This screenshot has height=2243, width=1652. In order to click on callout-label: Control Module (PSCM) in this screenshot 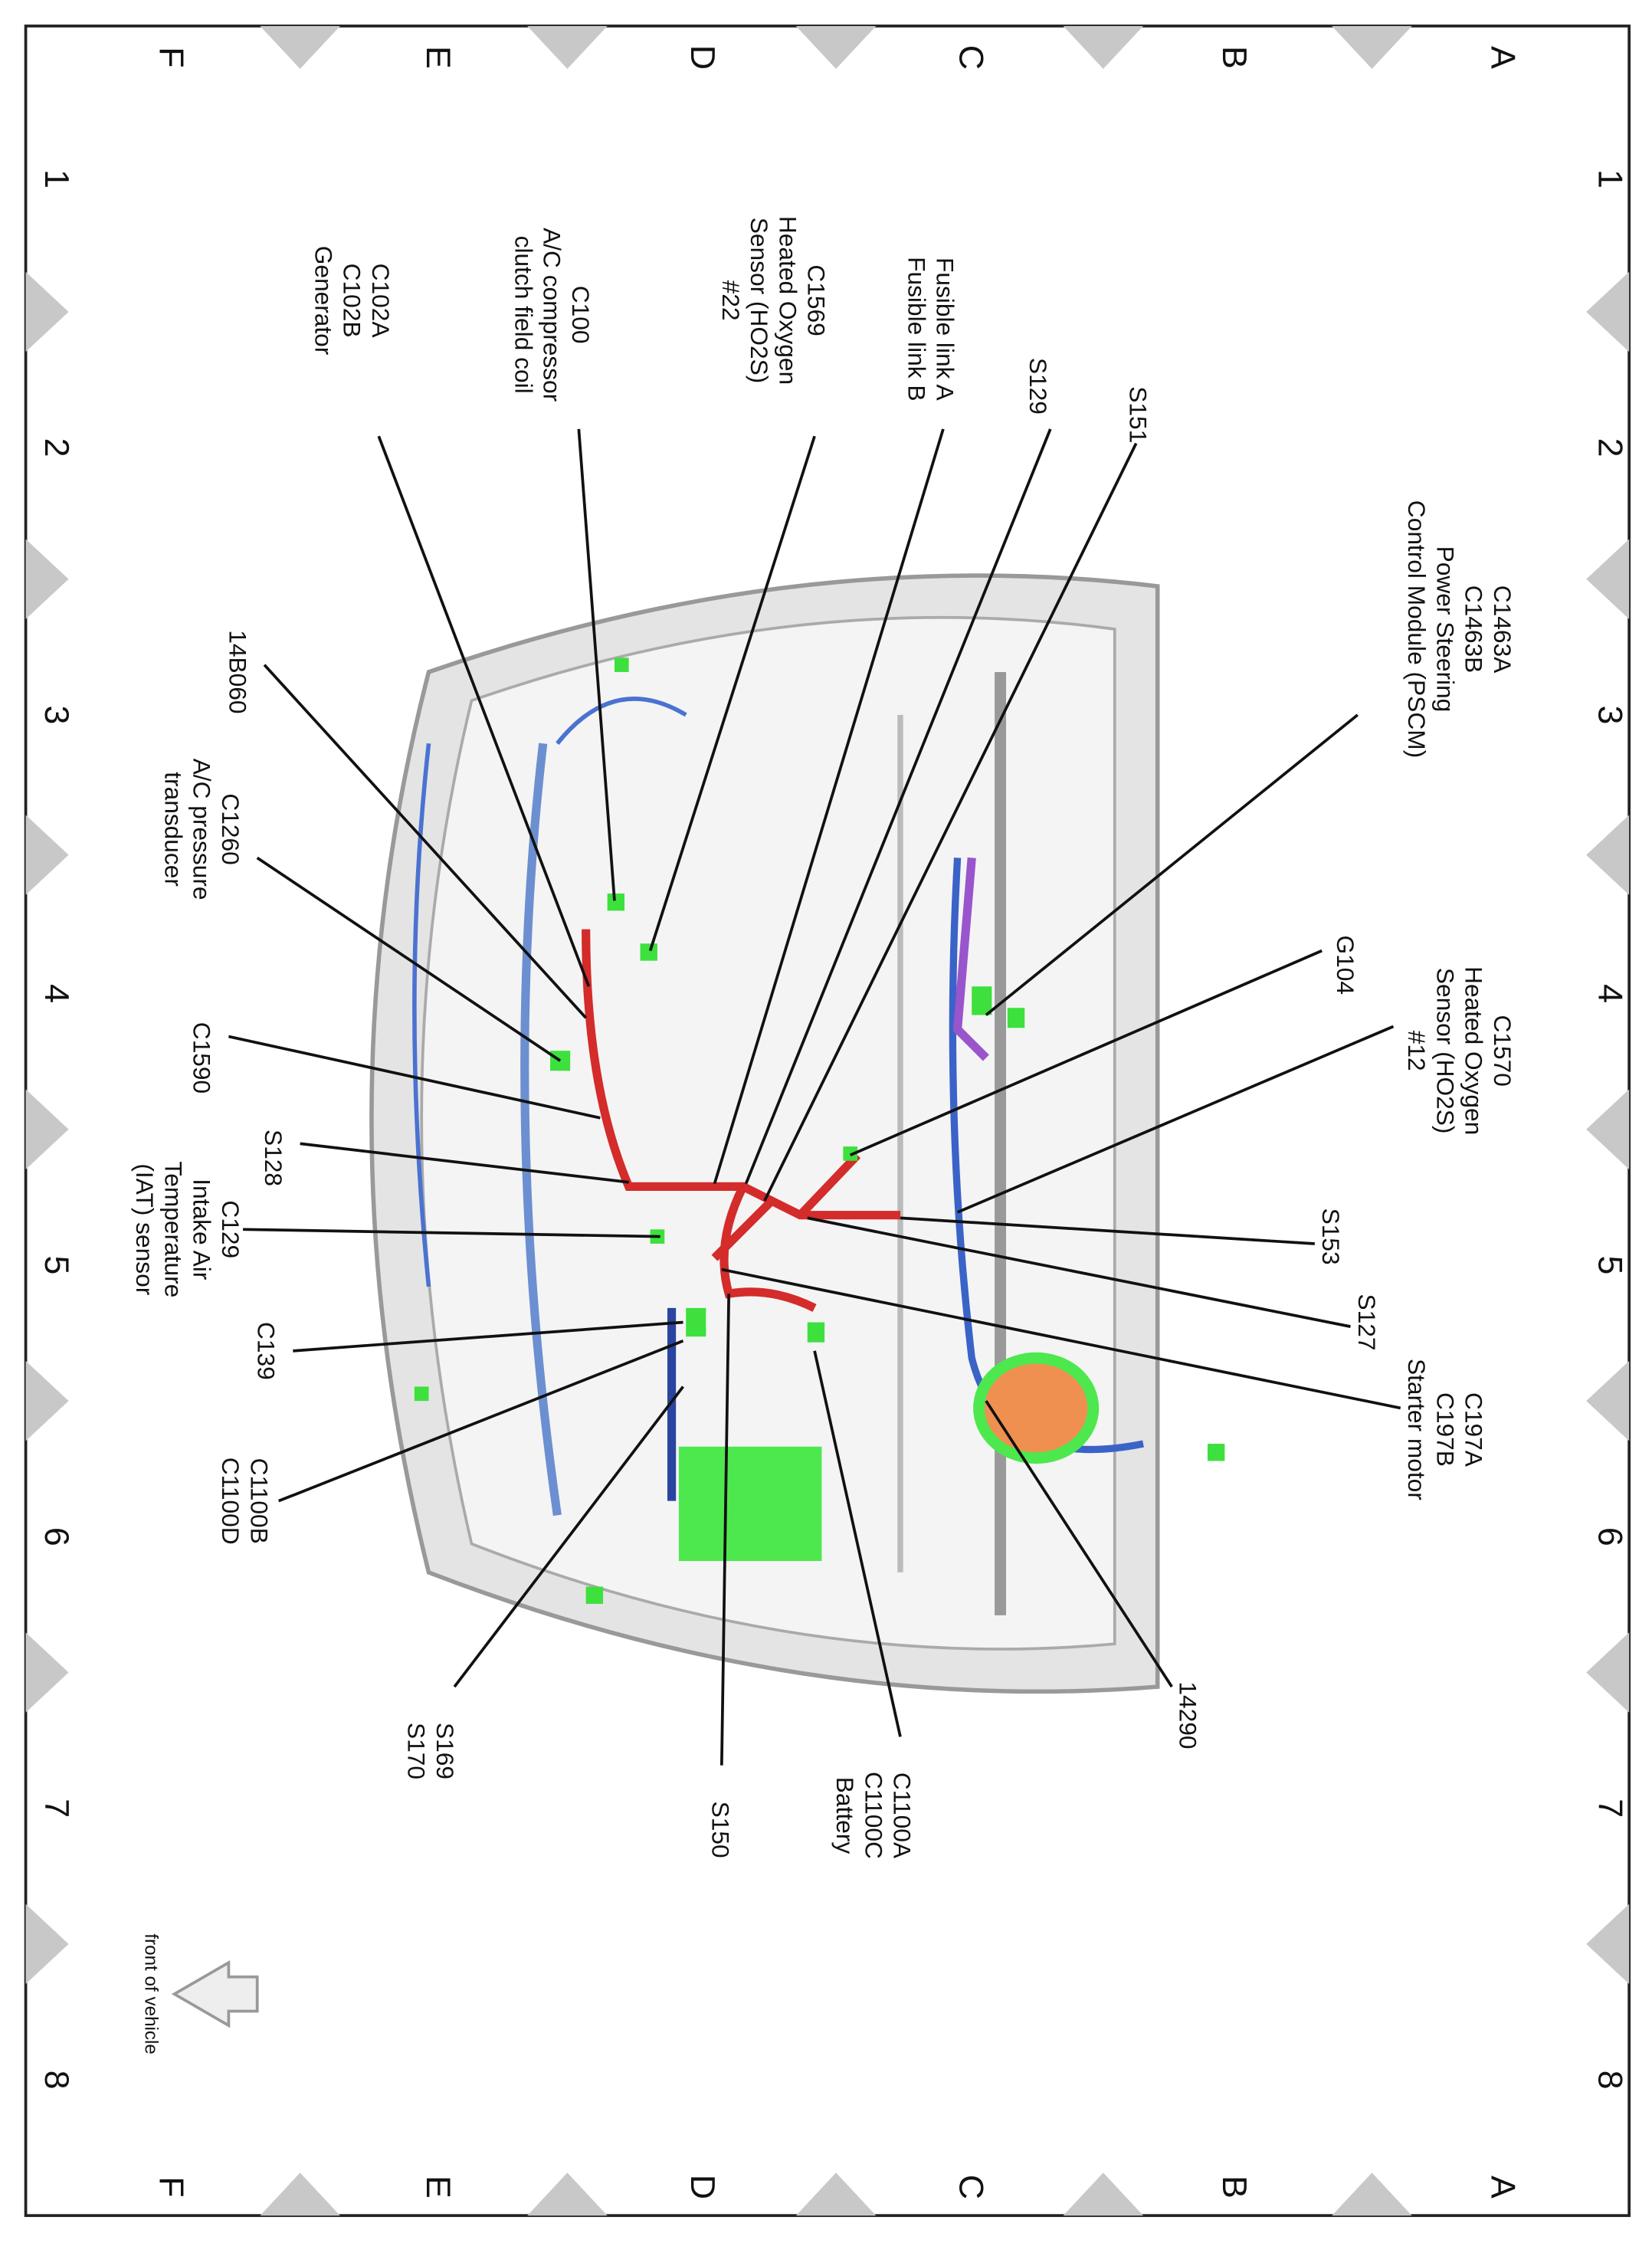, I will do `click(1417, 629)`.